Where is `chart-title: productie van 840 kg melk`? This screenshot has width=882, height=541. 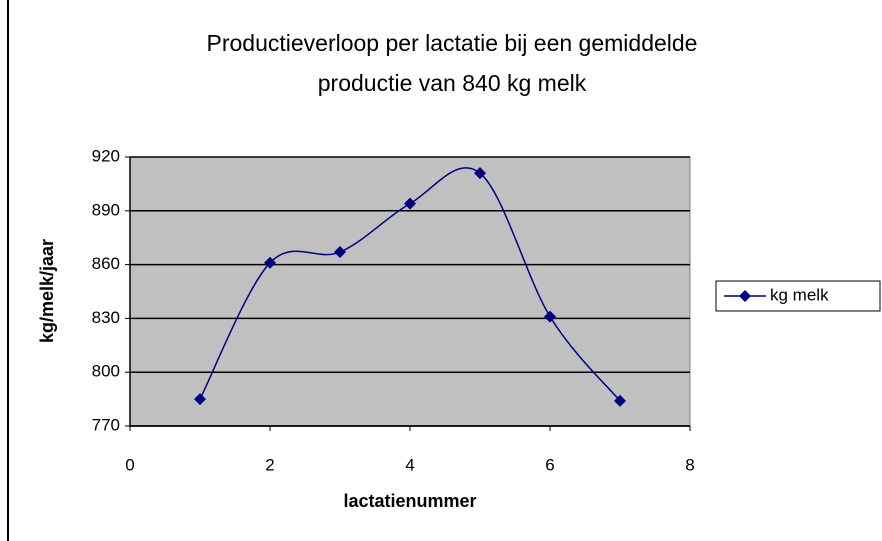 chart-title: productie van 840 kg melk is located at coordinates (452, 83).